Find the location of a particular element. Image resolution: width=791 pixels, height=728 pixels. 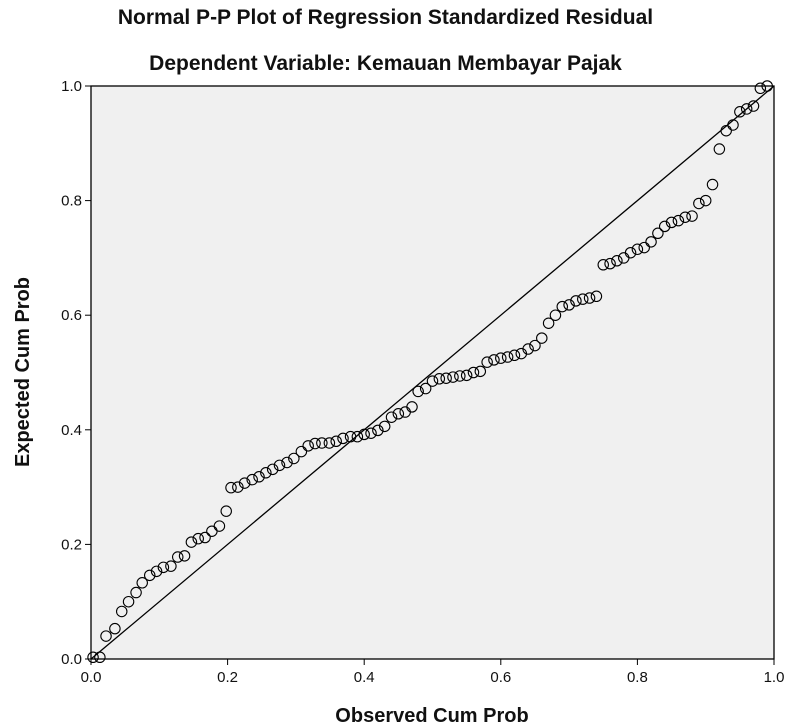

y-tick-label: 0.0 is located at coordinates (71, 659).